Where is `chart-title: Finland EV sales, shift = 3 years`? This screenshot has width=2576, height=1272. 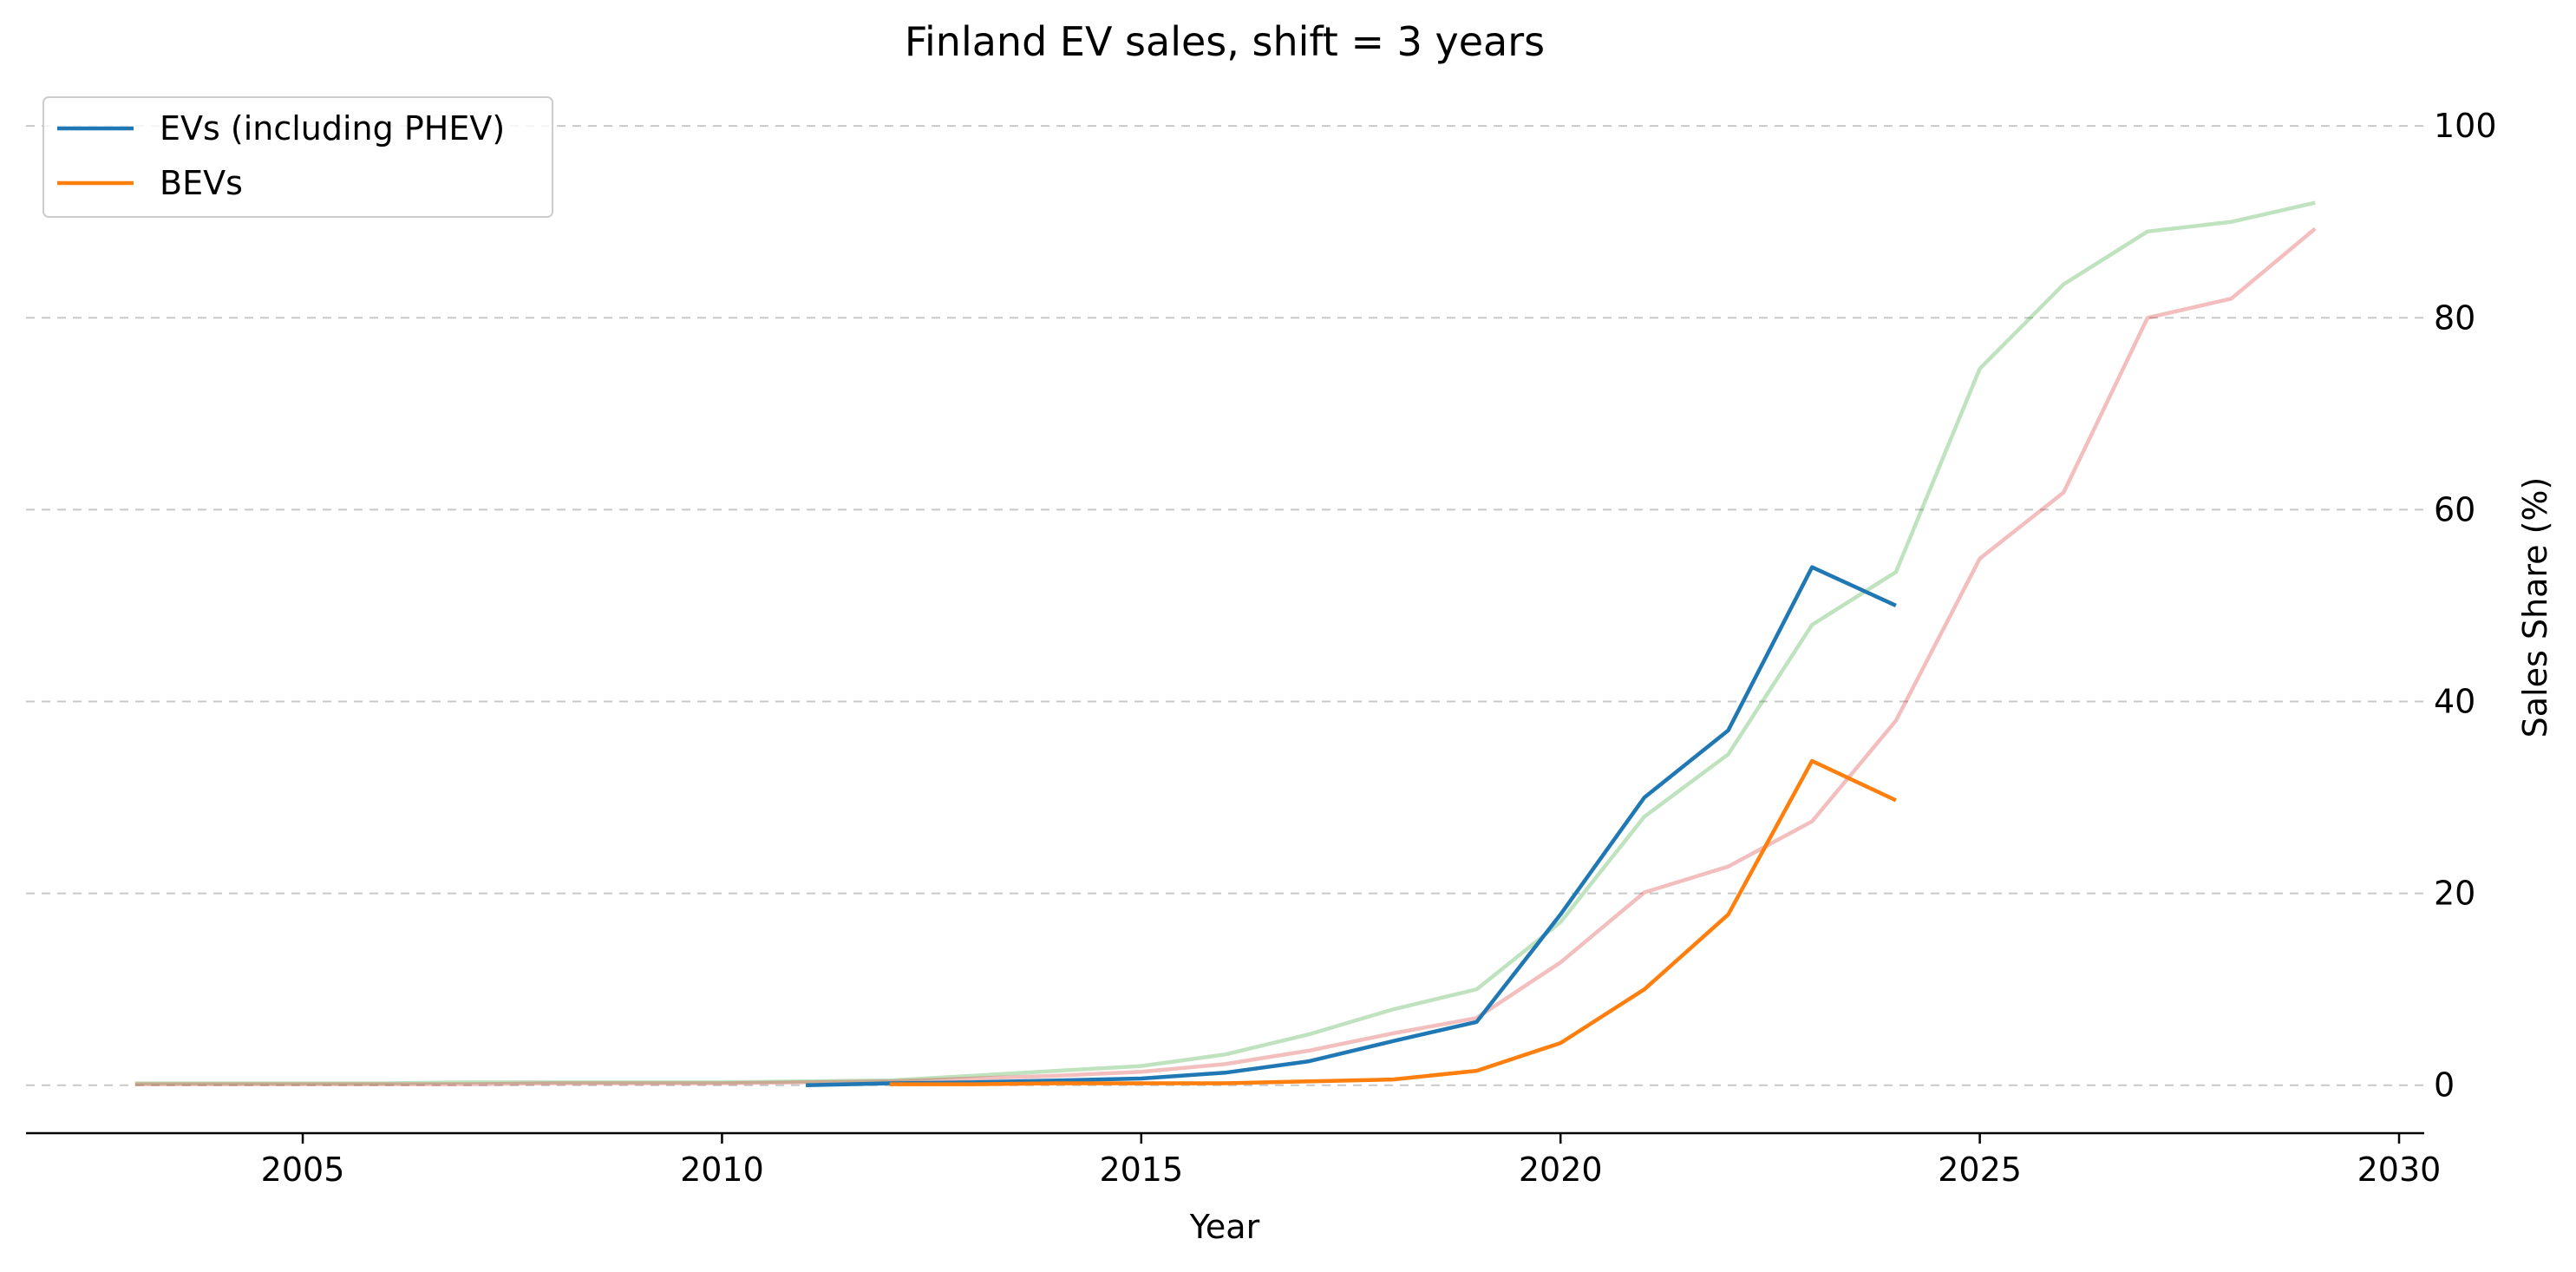
chart-title: Finland EV sales, shift = 3 years is located at coordinates (1225, 41).